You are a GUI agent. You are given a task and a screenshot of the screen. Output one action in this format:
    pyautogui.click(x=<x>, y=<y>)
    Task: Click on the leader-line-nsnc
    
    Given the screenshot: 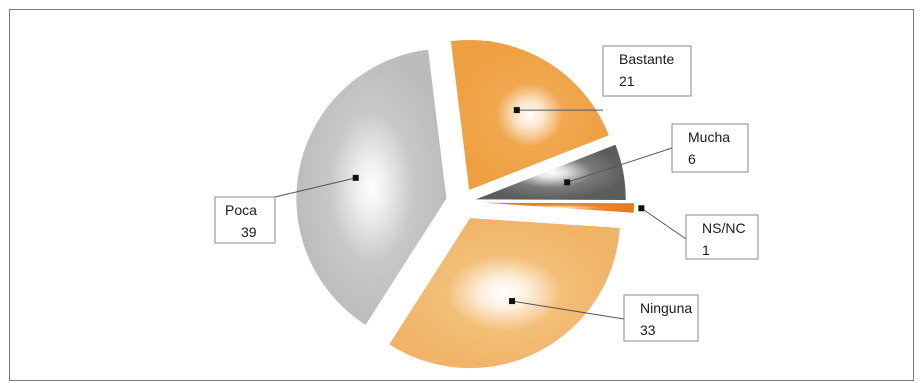 What is the action you would take?
    pyautogui.click(x=664, y=223)
    